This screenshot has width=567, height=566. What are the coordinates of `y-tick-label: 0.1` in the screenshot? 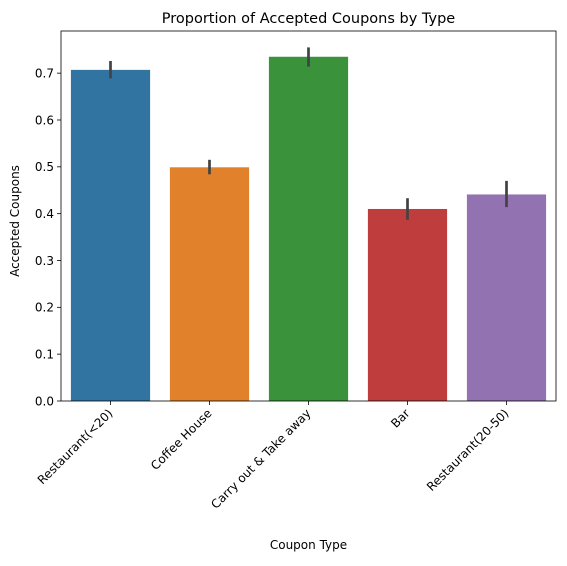 It's located at (44, 354).